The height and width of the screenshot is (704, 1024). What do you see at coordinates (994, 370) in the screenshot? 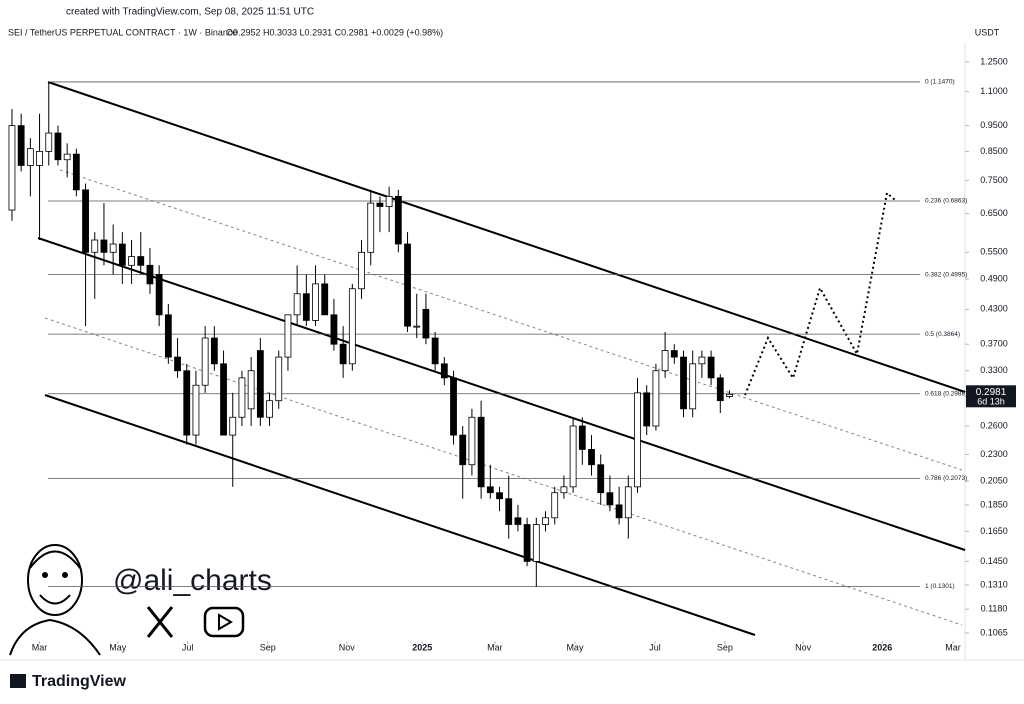
I see `y-tick-label: 0.3300` at bounding box center [994, 370].